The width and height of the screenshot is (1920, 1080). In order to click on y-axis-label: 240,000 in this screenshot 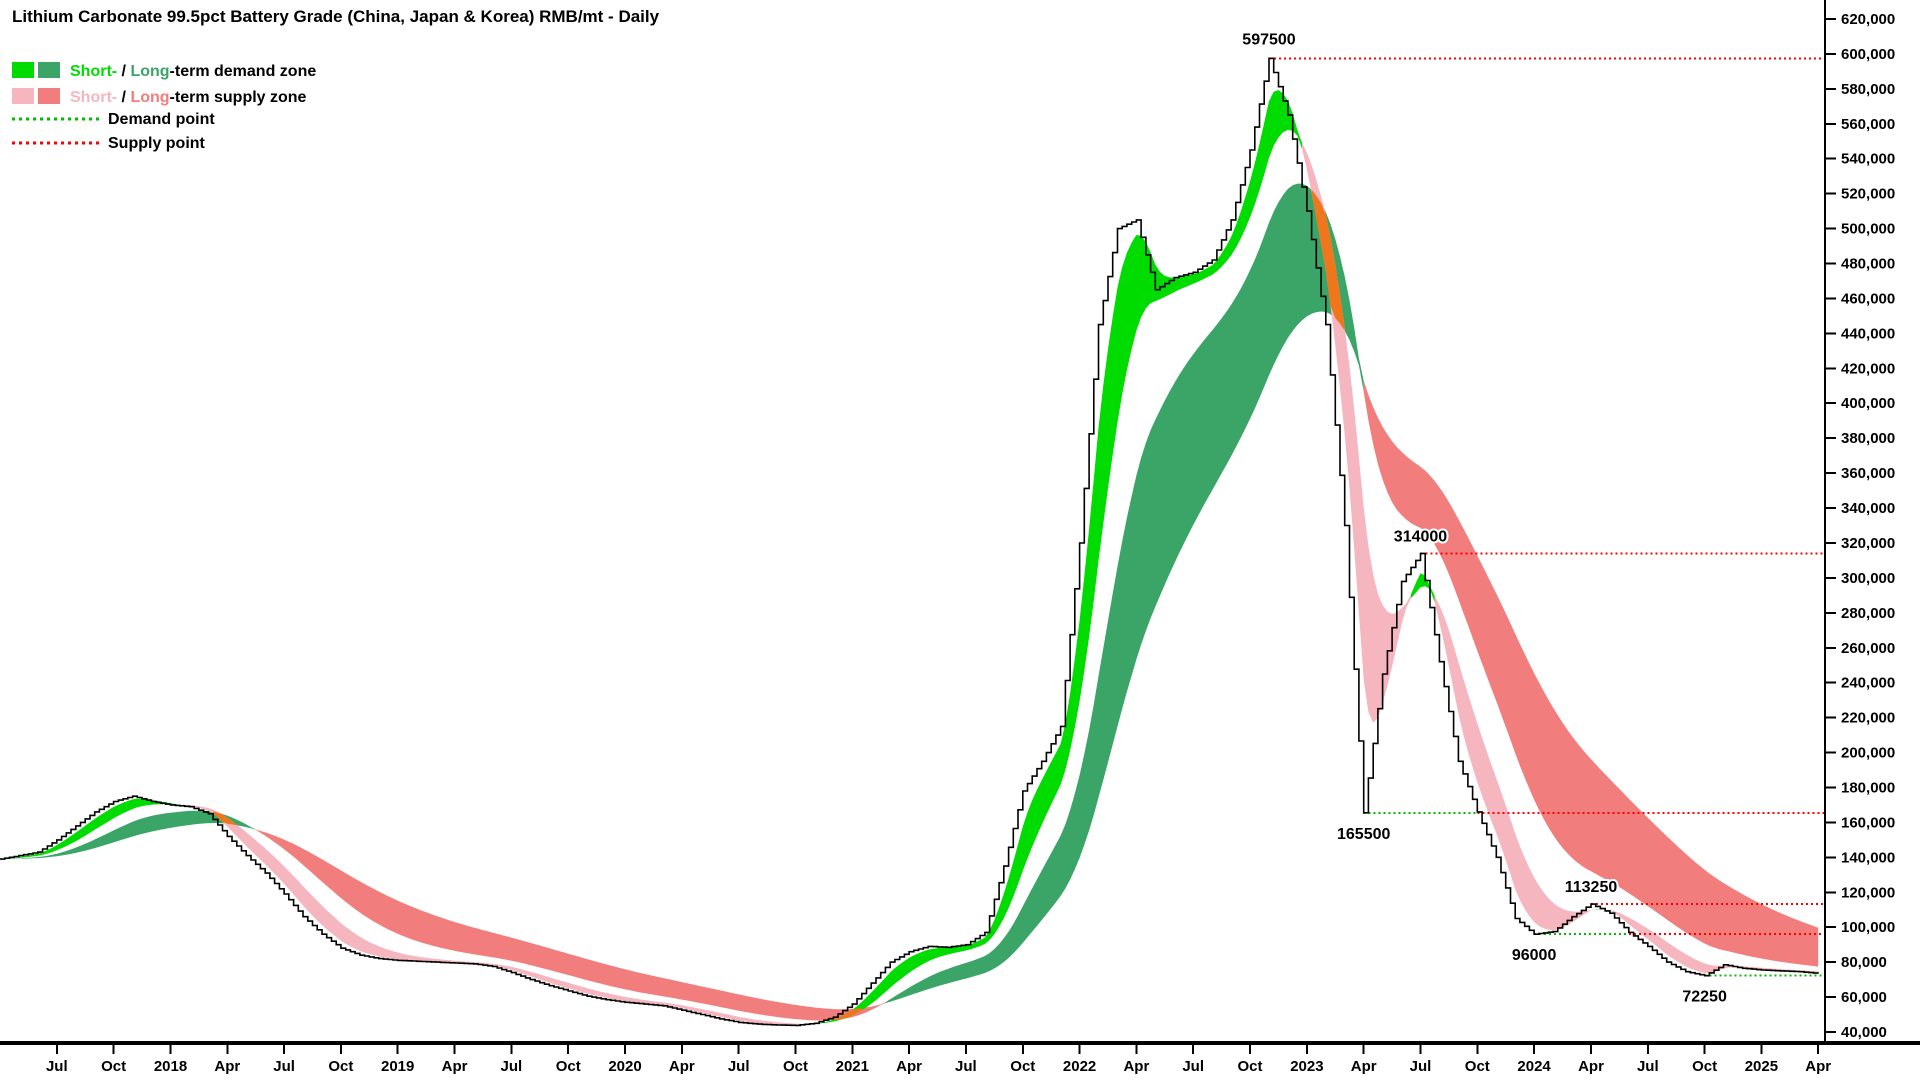, I will do `click(1868, 683)`.